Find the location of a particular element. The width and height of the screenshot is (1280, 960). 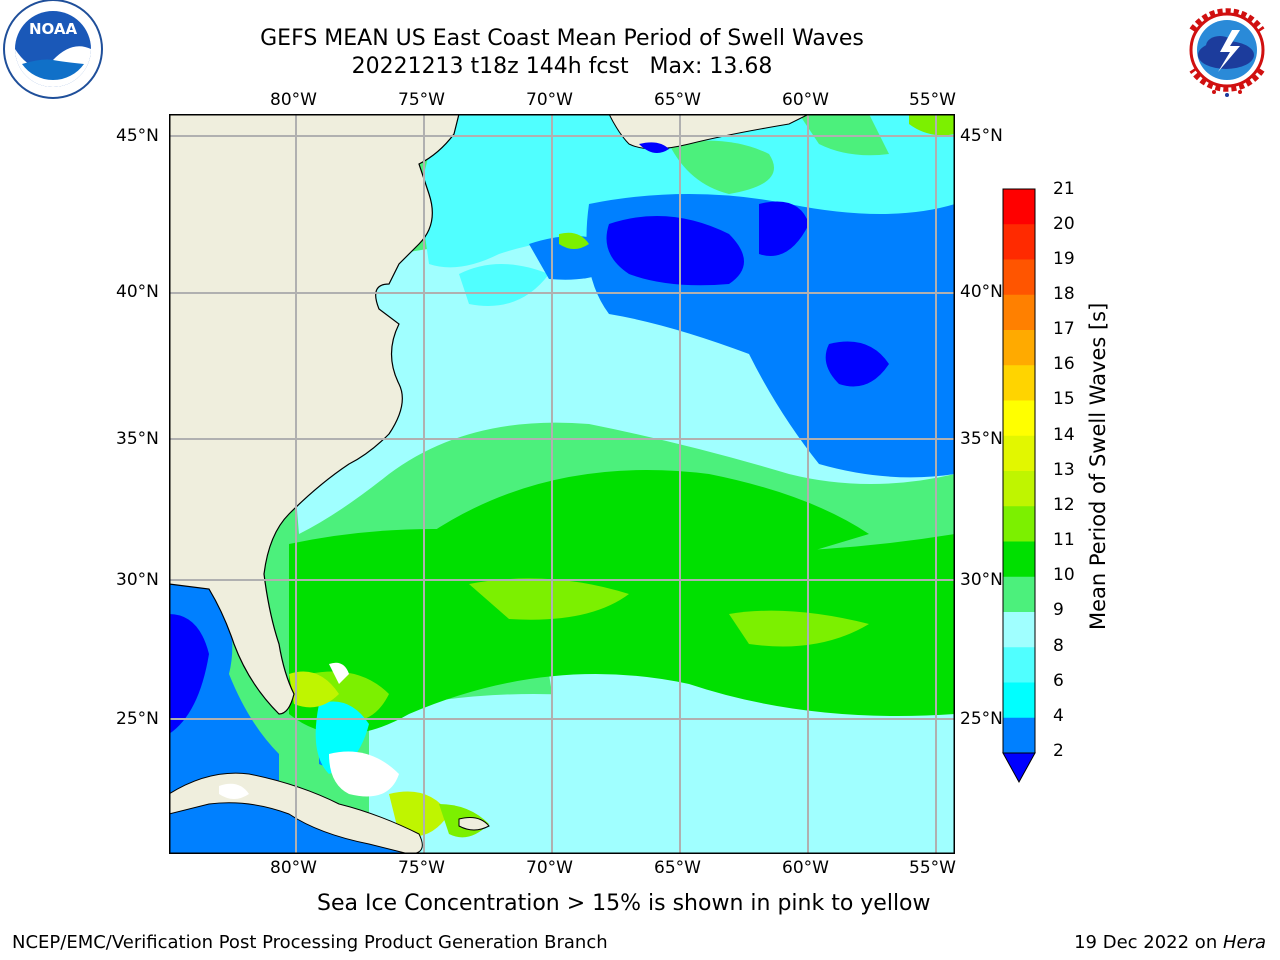

lon-label-bottom: 70°W is located at coordinates (549, 868).